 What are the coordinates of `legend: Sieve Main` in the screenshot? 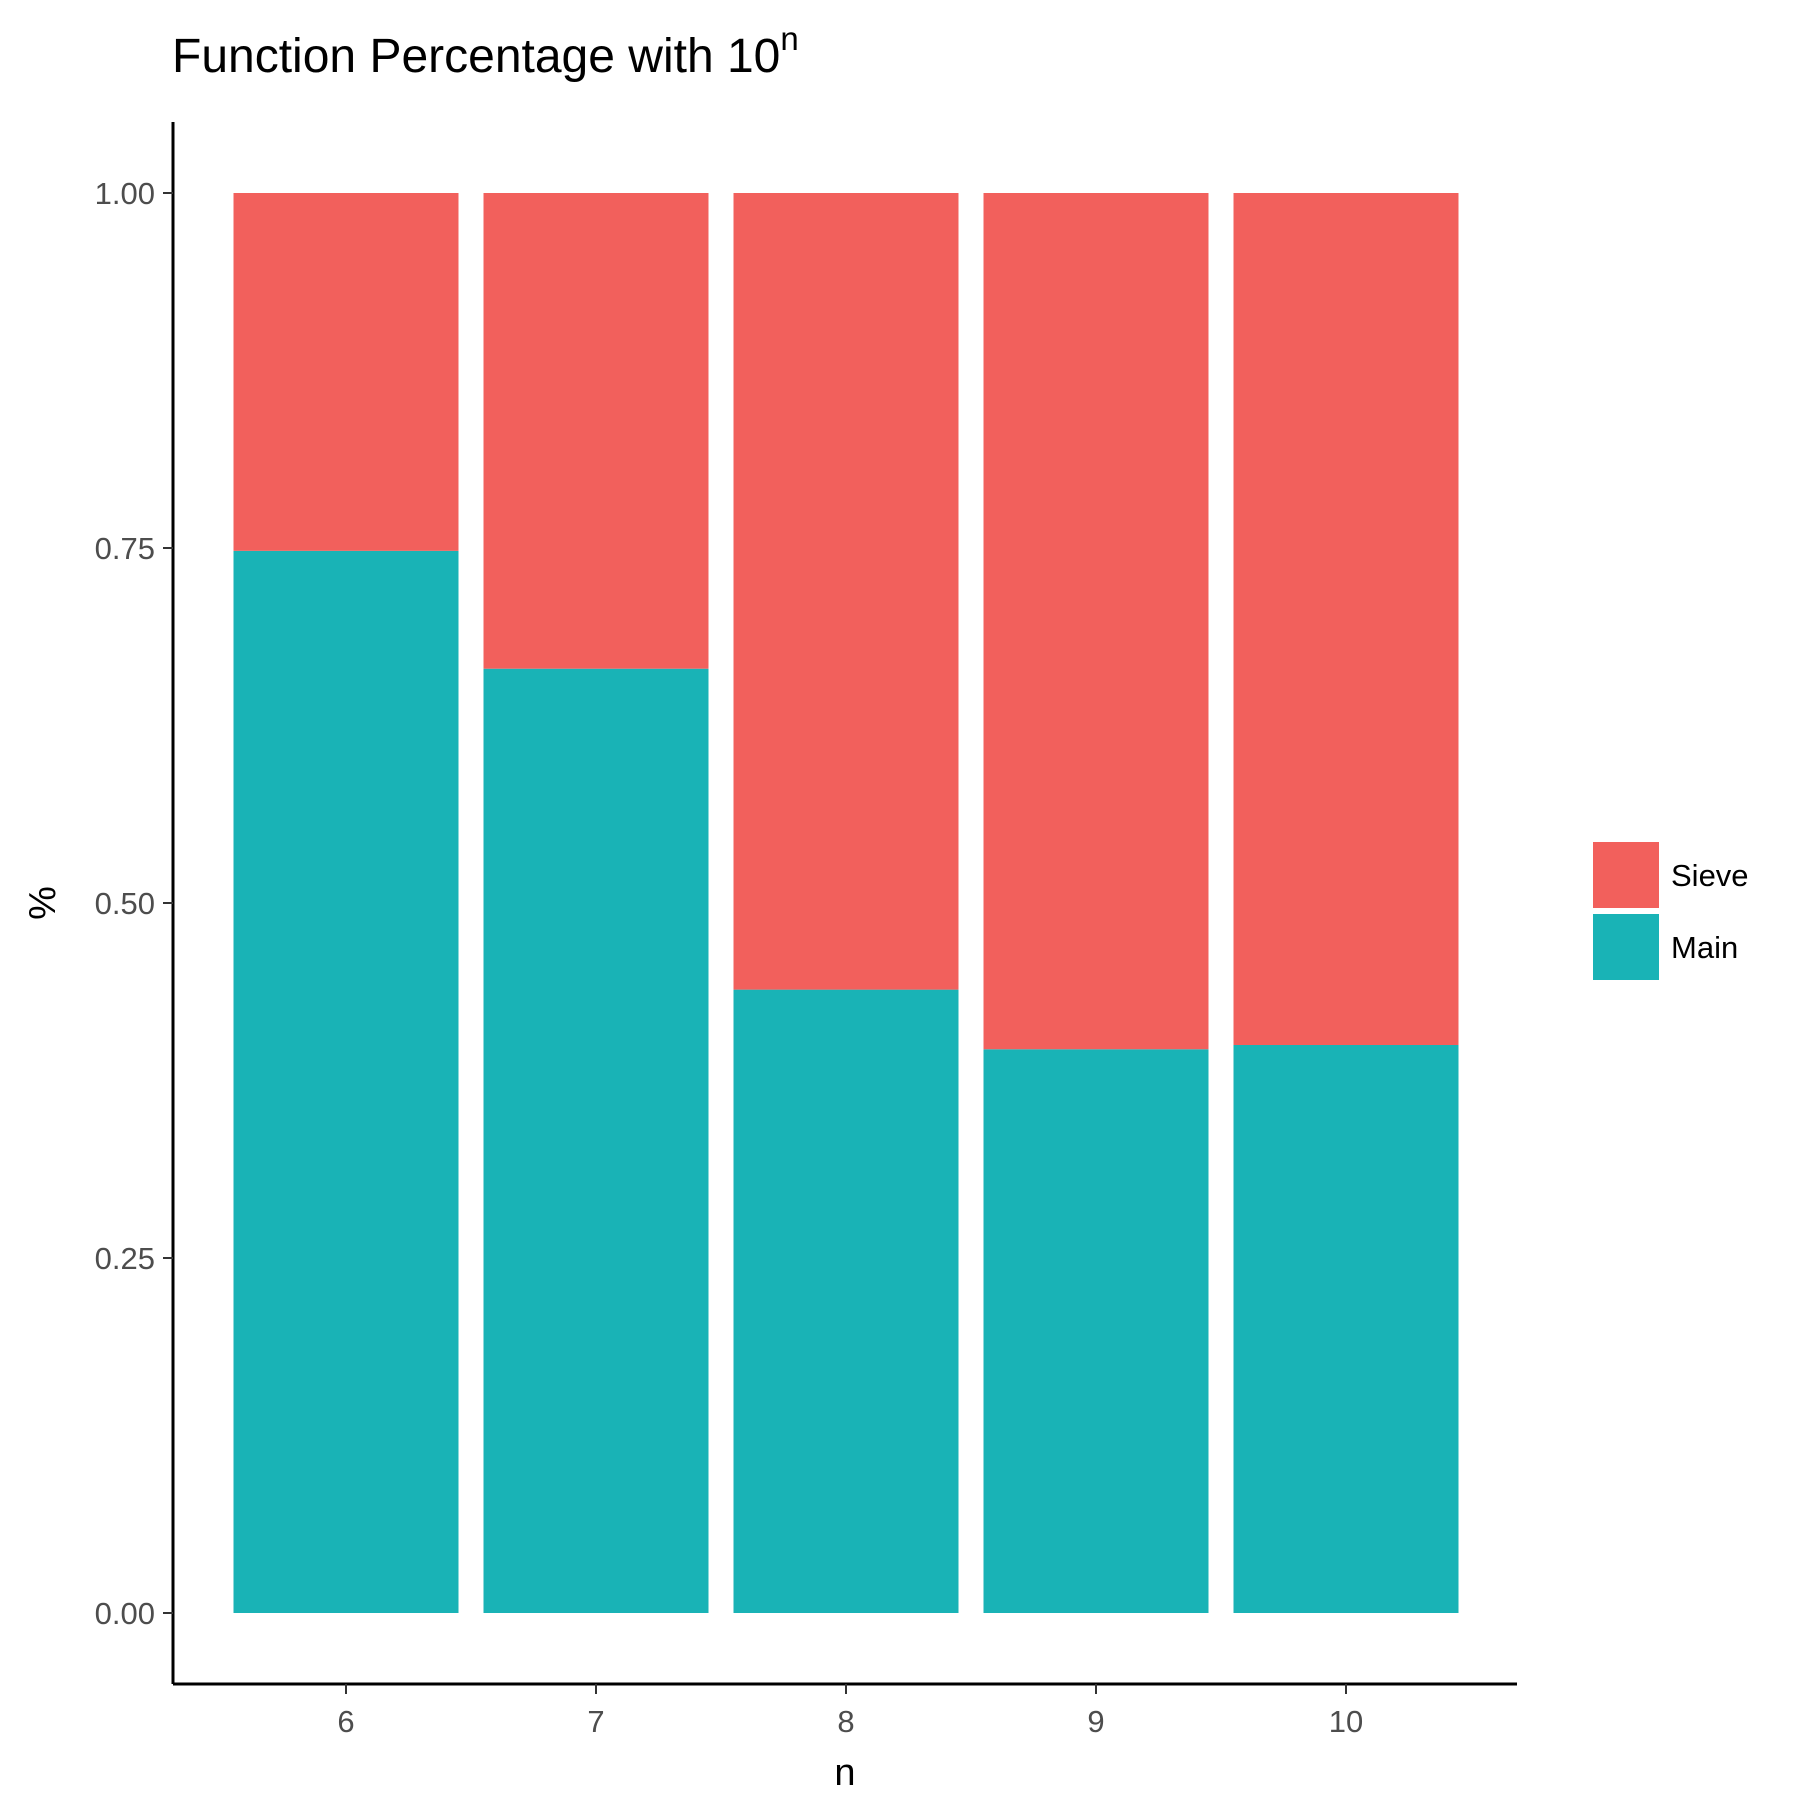 It's located at (1671, 911).